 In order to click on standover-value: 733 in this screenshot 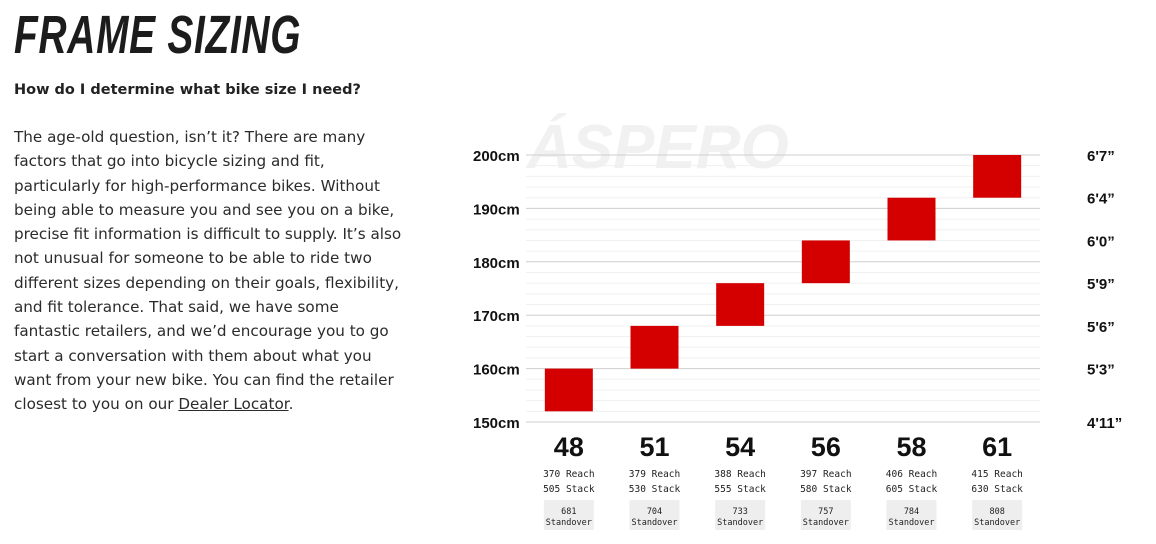, I will do `click(739, 512)`.